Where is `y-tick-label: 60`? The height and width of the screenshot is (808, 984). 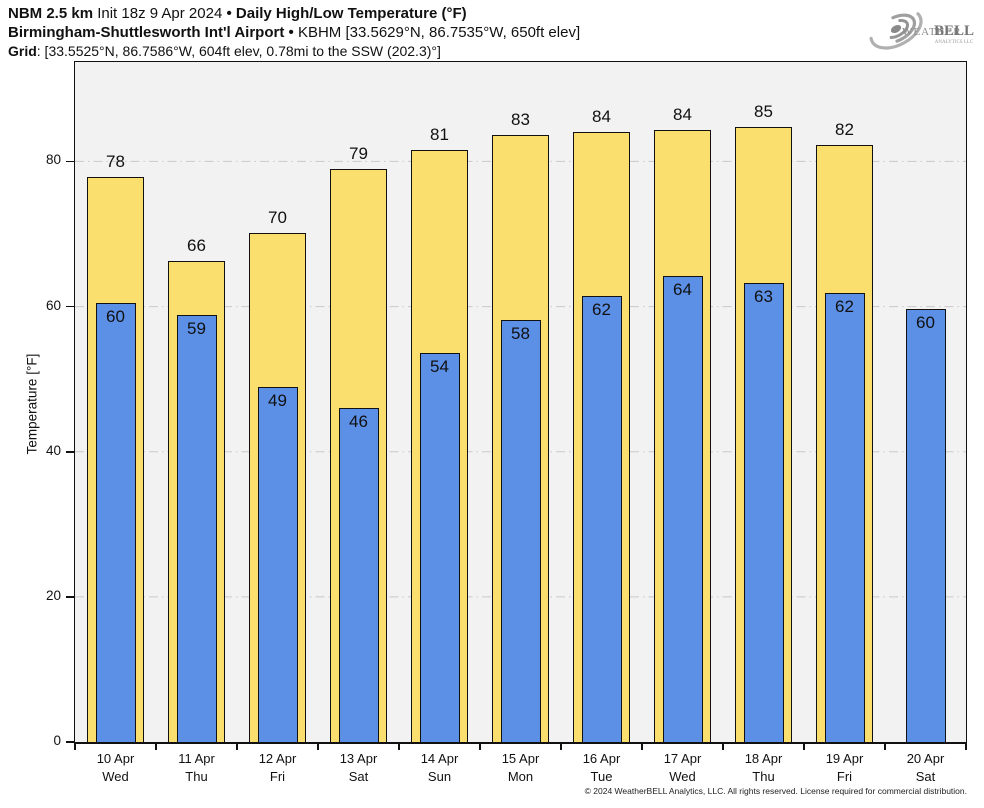
y-tick-label: 60 is located at coordinates (53, 305).